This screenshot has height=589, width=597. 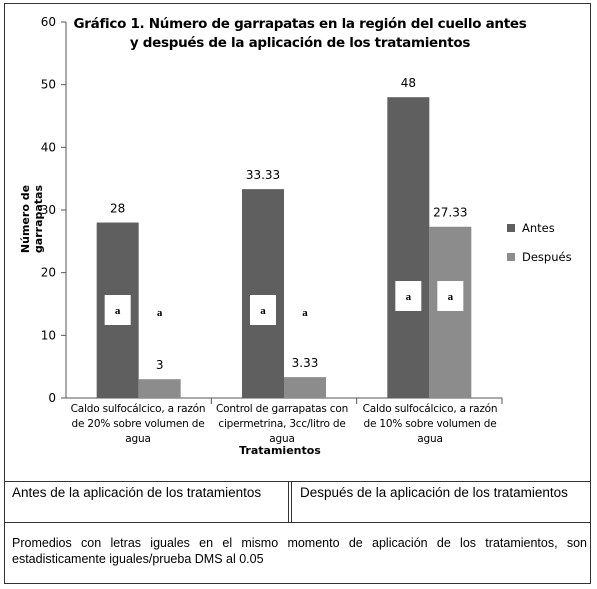 I want to click on y-tick-label: 10, so click(x=48, y=335).